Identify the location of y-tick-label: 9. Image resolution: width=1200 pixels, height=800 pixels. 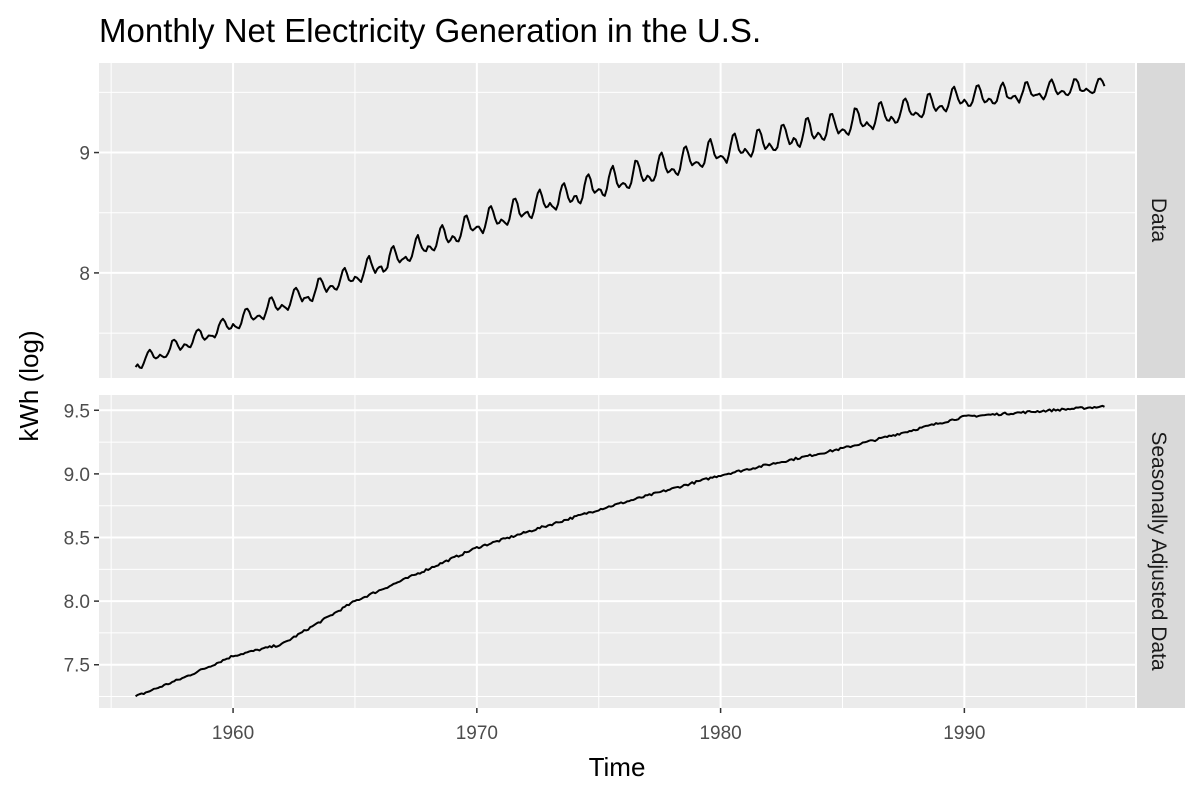
(84, 154).